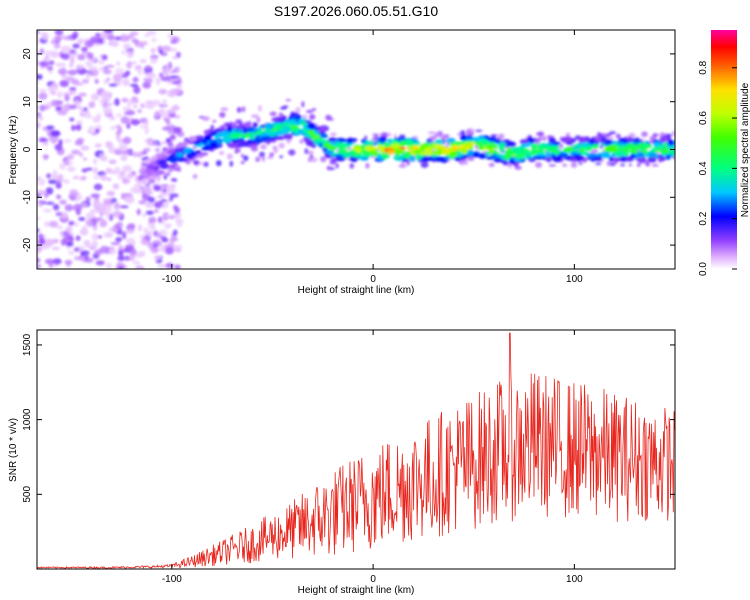  Describe the element at coordinates (356, 11) in the screenshot. I see `figure-title: S197.2026.060.05.51.G10` at that location.